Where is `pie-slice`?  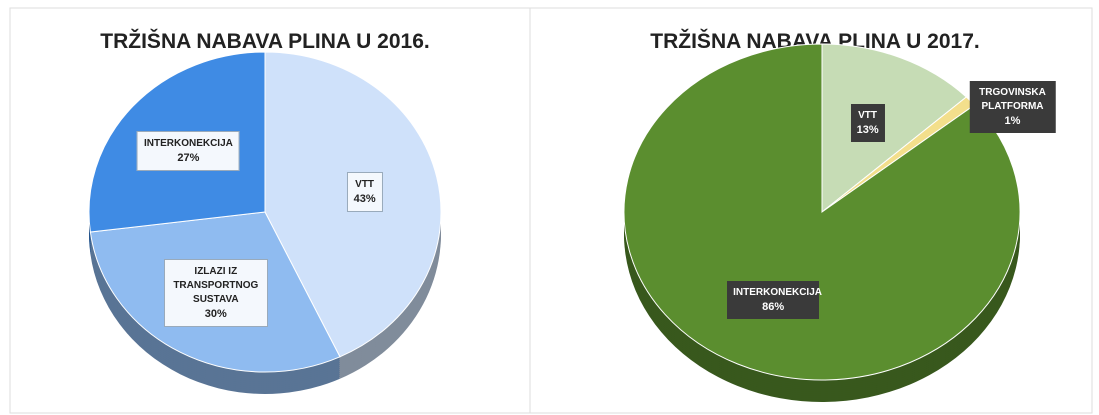 pie-slice is located at coordinates (894, 128).